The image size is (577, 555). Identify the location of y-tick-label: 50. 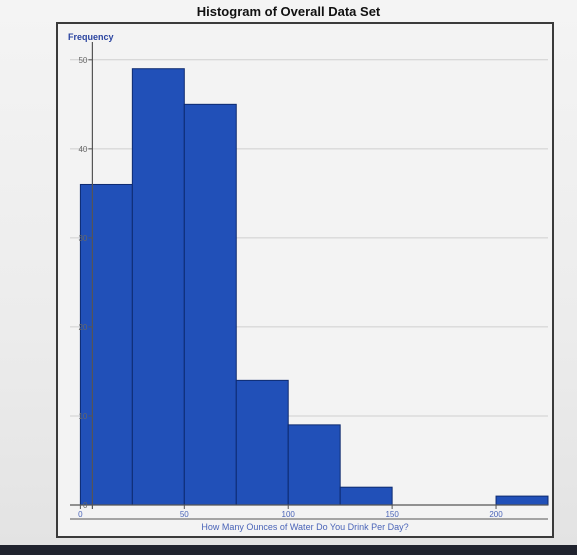
(82, 60).